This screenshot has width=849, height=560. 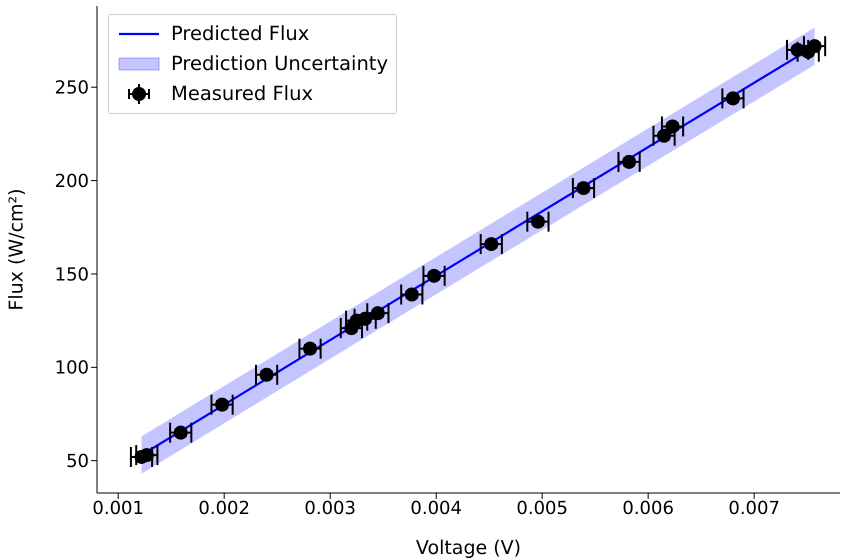 I want to click on legend-label: Measured Flux, so click(x=242, y=94).